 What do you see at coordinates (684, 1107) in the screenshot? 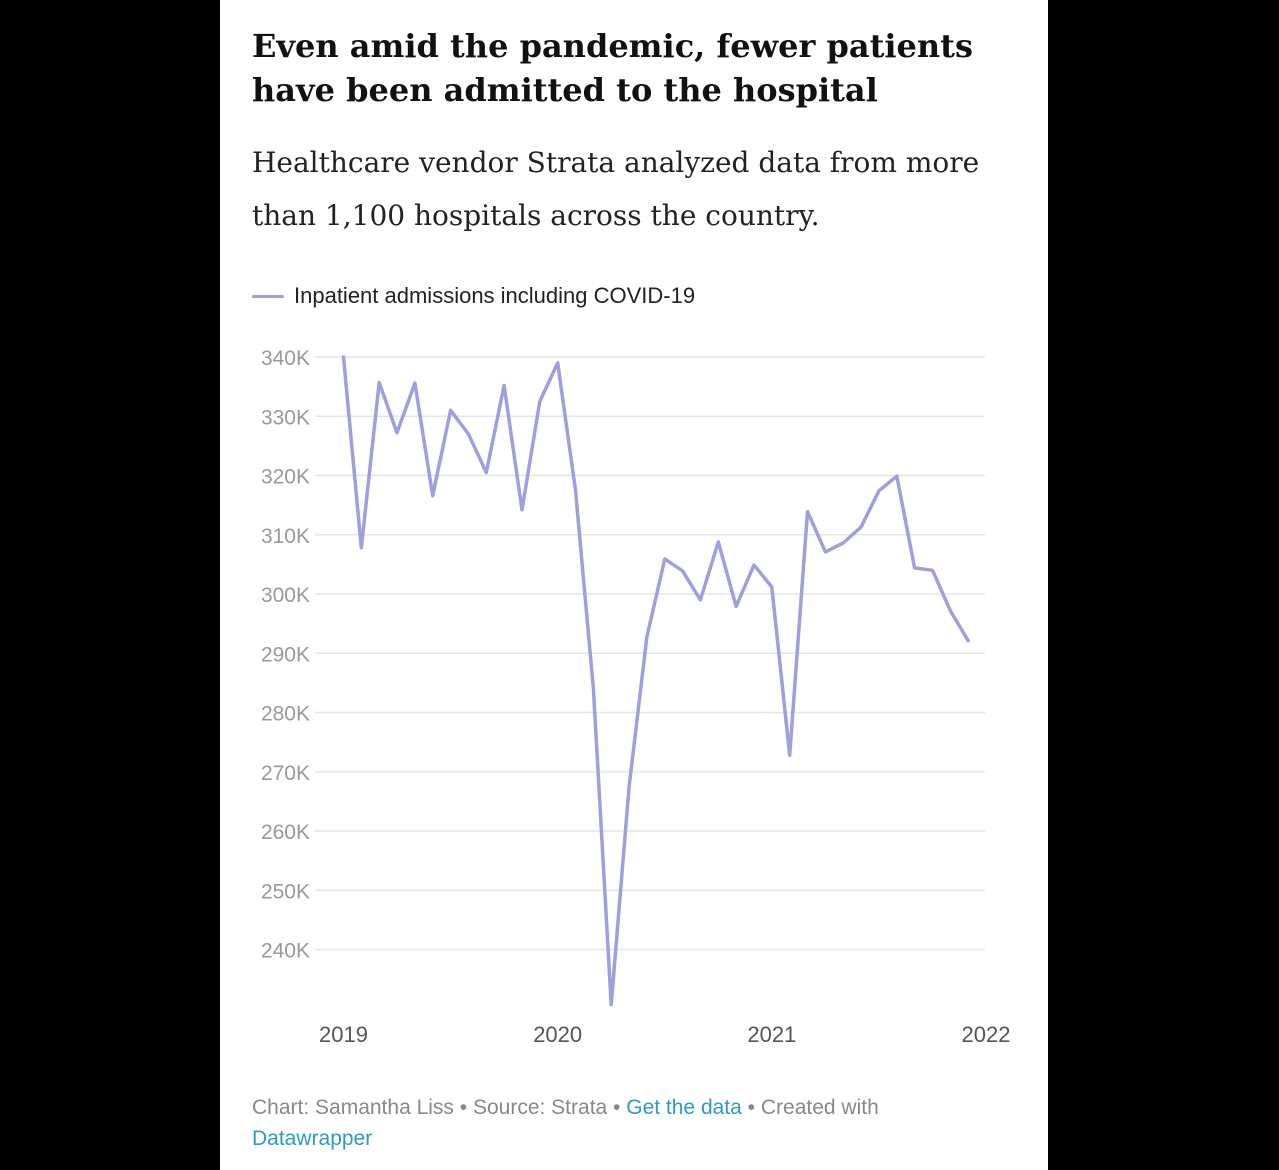
I see `get-the-data-link: Get the data` at bounding box center [684, 1107].